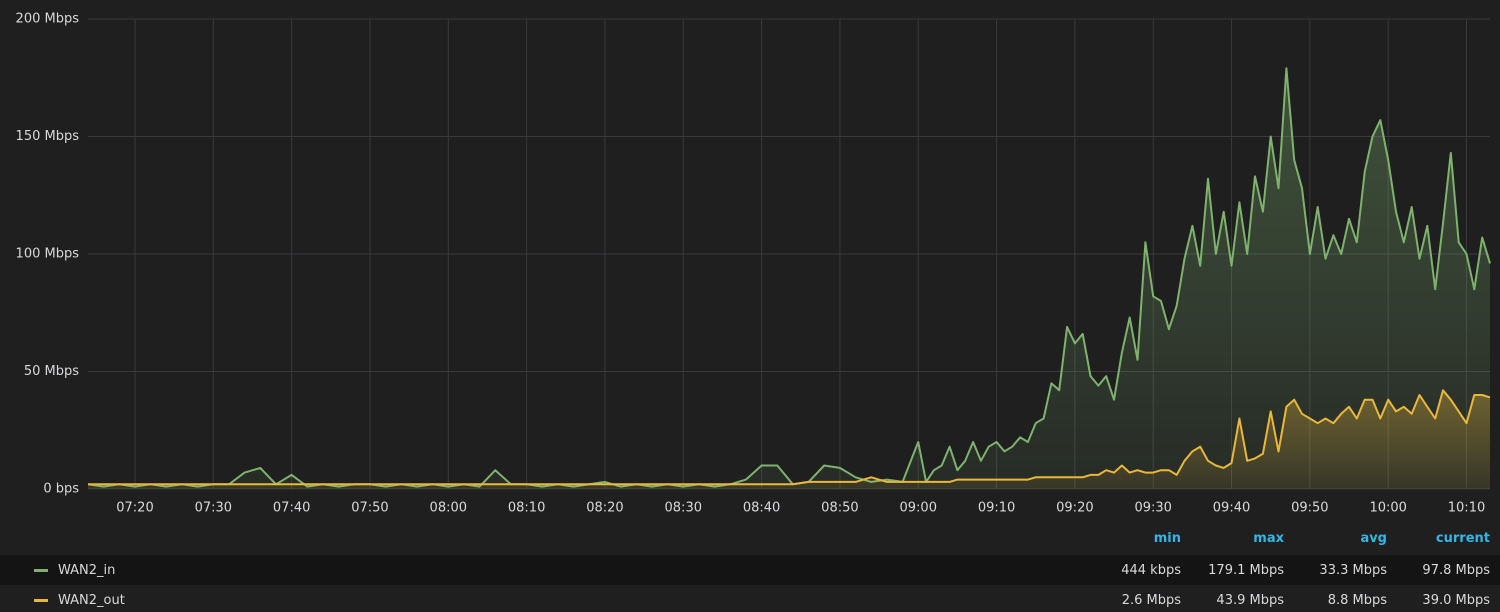  Describe the element at coordinates (1152, 508) in the screenshot. I see `x-tick-label: 09:30` at that location.